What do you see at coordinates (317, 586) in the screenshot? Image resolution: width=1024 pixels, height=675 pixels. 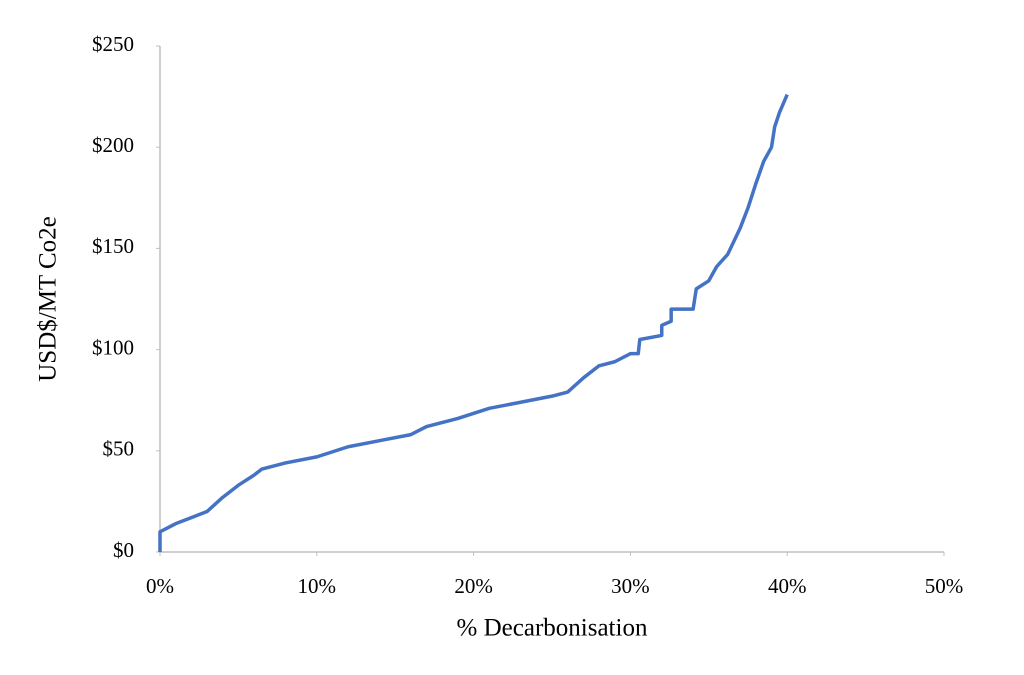 I see `x-tick-label: 10%` at bounding box center [317, 586].